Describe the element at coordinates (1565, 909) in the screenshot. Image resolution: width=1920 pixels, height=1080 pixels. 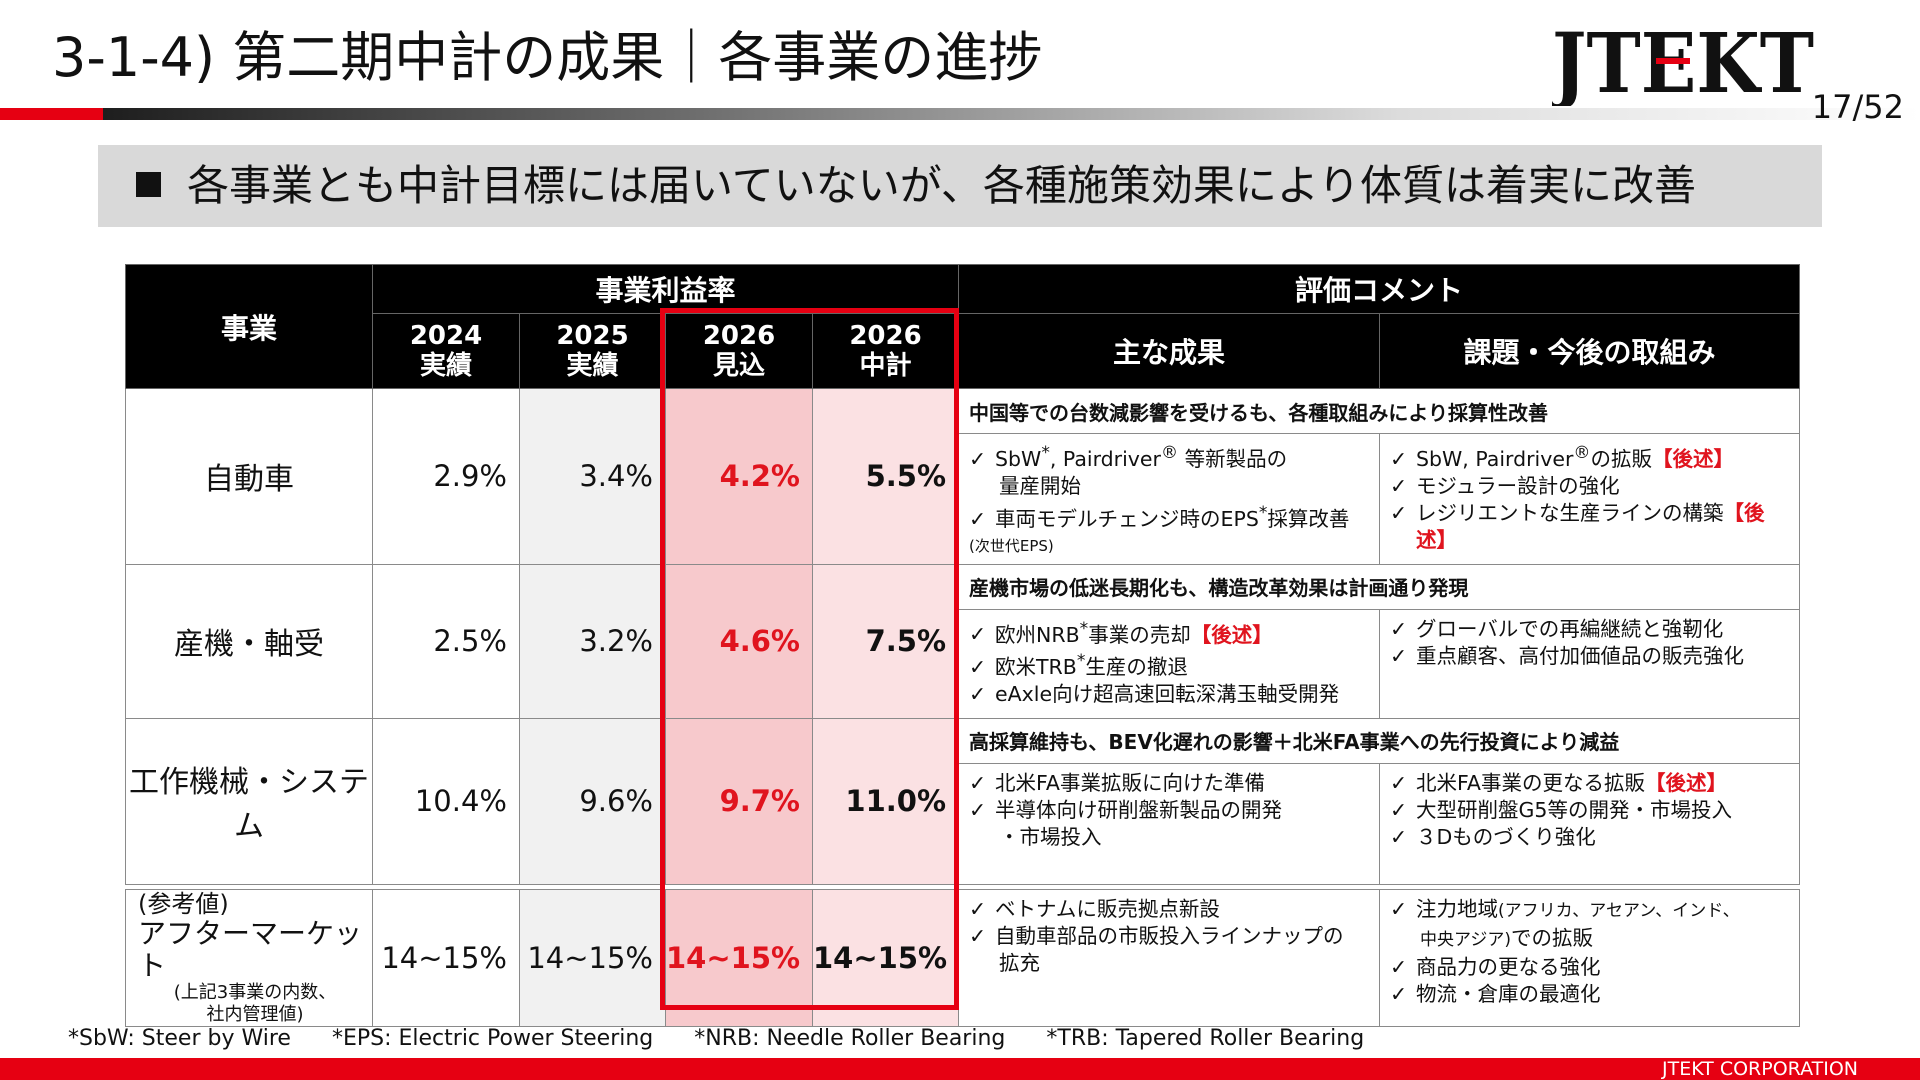
I see `list-item: ✓ 注力地域(アフリカ、アセアン、インド、` at that location.